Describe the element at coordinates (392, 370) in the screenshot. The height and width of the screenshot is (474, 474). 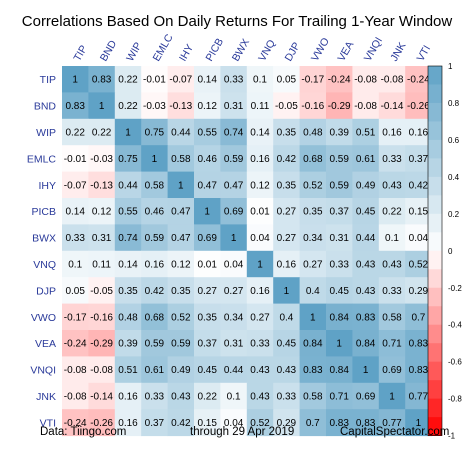
I see `heatmap-cell-vnqi-jnk` at that location.